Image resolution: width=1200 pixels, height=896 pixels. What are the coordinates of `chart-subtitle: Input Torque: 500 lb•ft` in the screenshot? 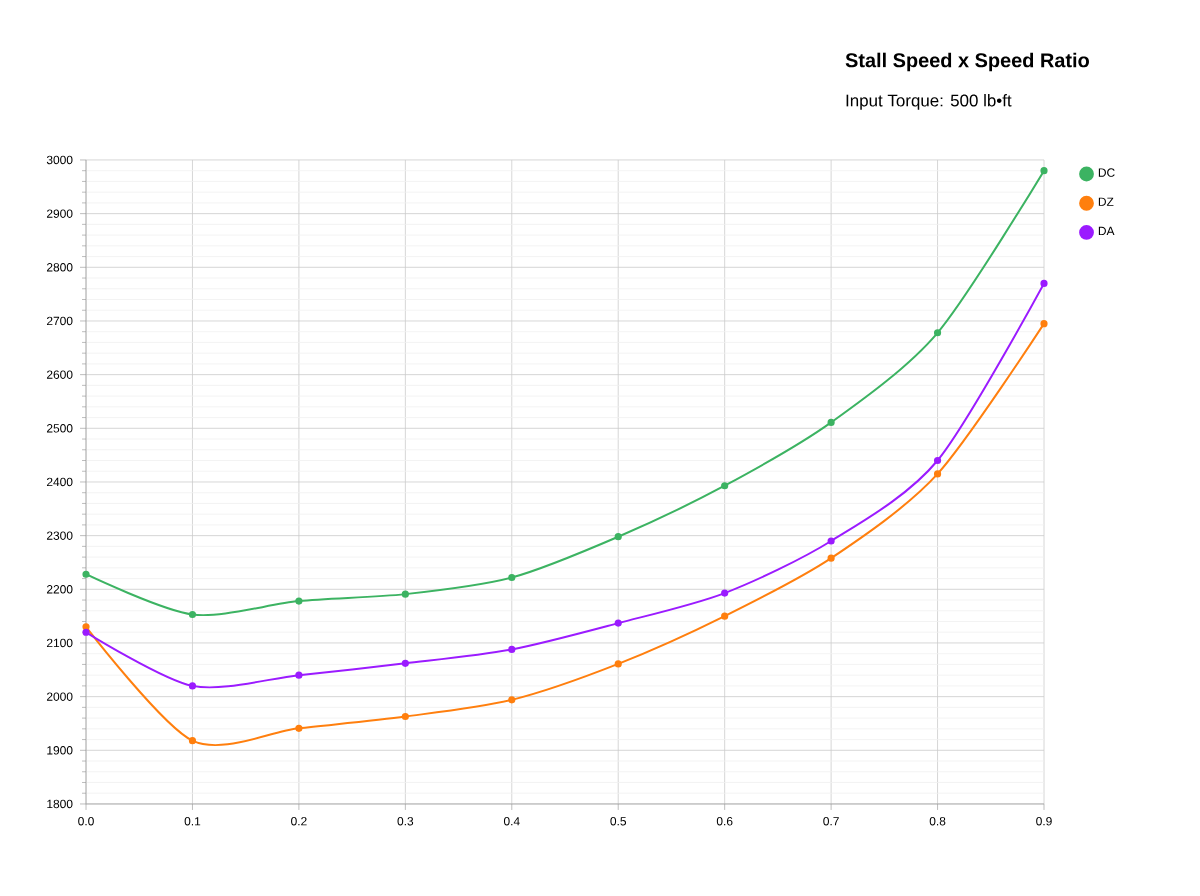 It's located at (929, 102).